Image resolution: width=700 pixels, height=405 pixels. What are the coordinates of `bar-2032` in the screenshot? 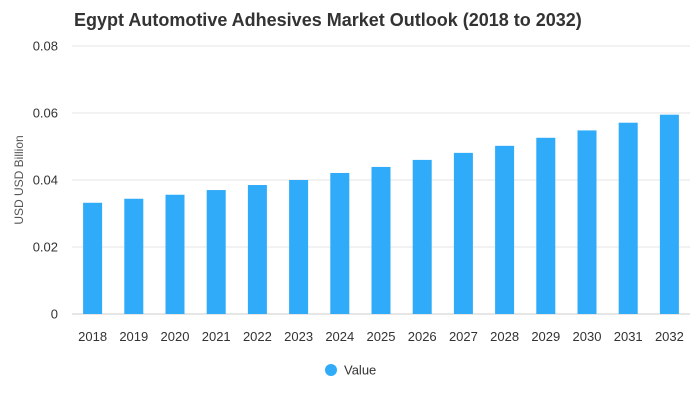 It's located at (669, 214).